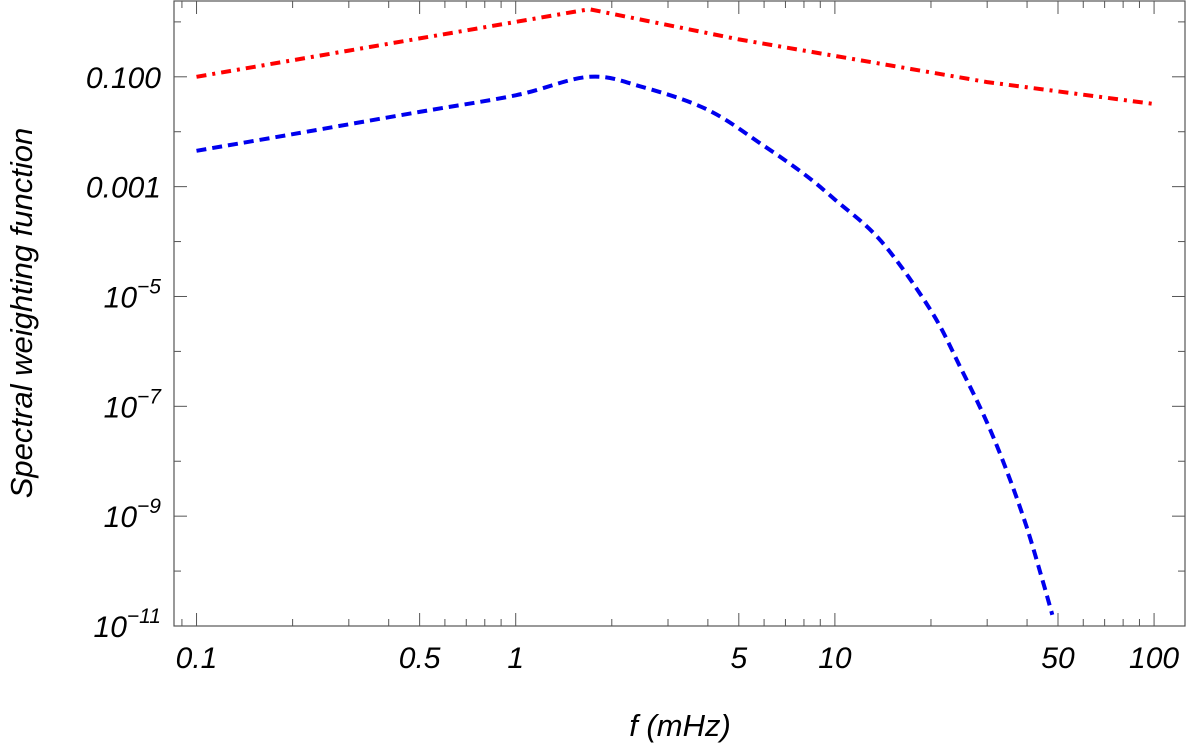 Image resolution: width=1200 pixels, height=752 pixels. What do you see at coordinates (123, 78) in the screenshot?
I see `y-tick-label: 0.100` at bounding box center [123, 78].